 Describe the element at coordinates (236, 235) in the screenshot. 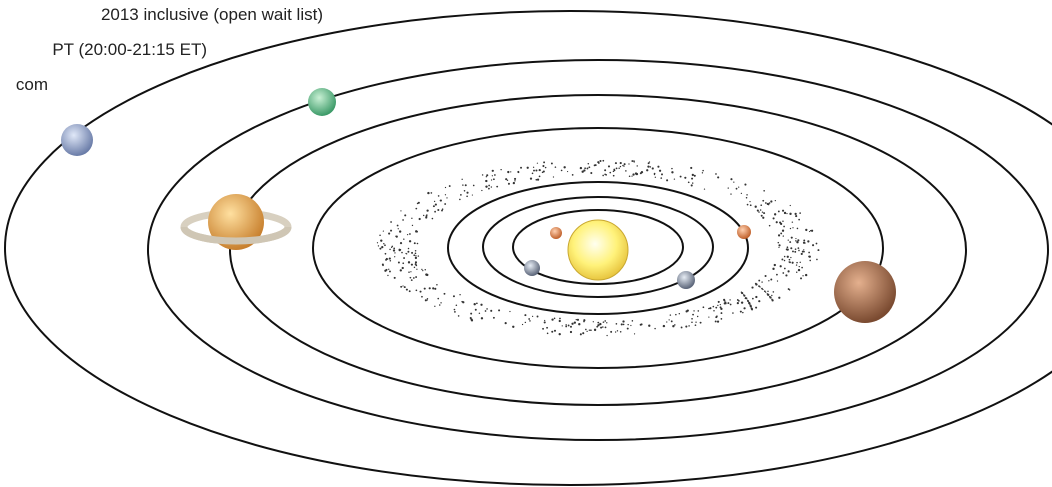

I see `ring` at that location.